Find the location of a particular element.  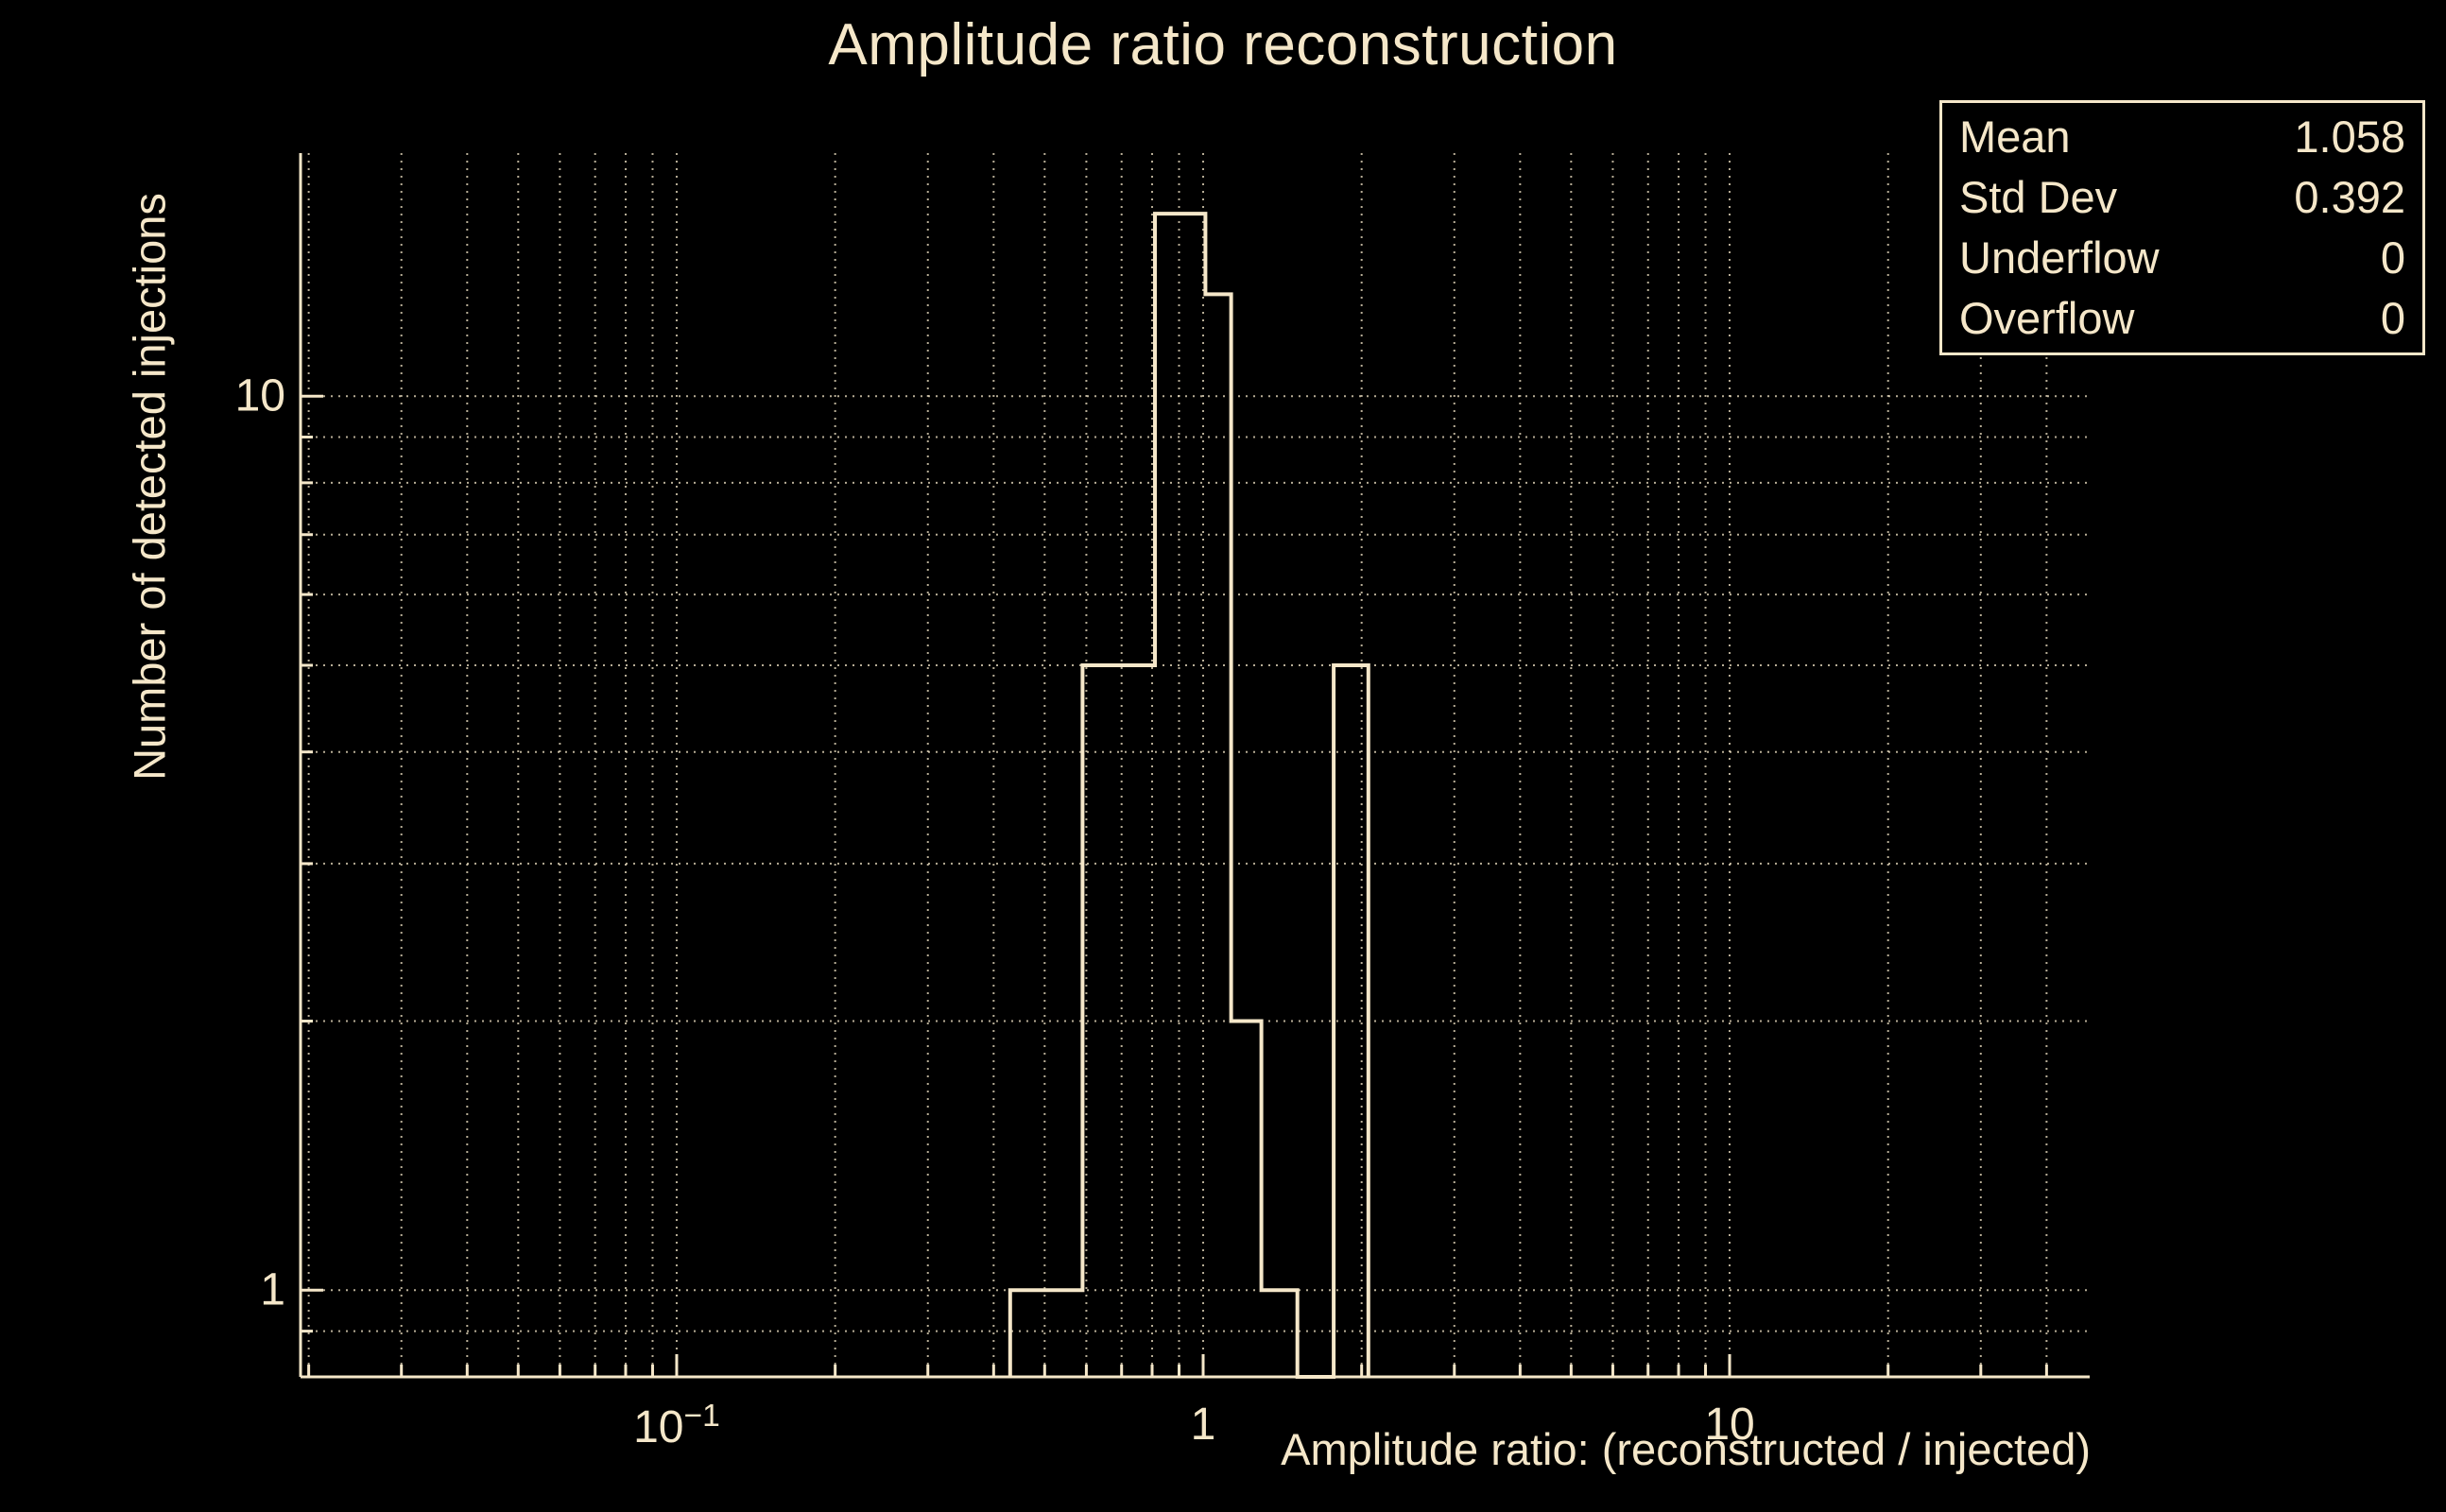

y-tick-label: 10 is located at coordinates (259, 395).